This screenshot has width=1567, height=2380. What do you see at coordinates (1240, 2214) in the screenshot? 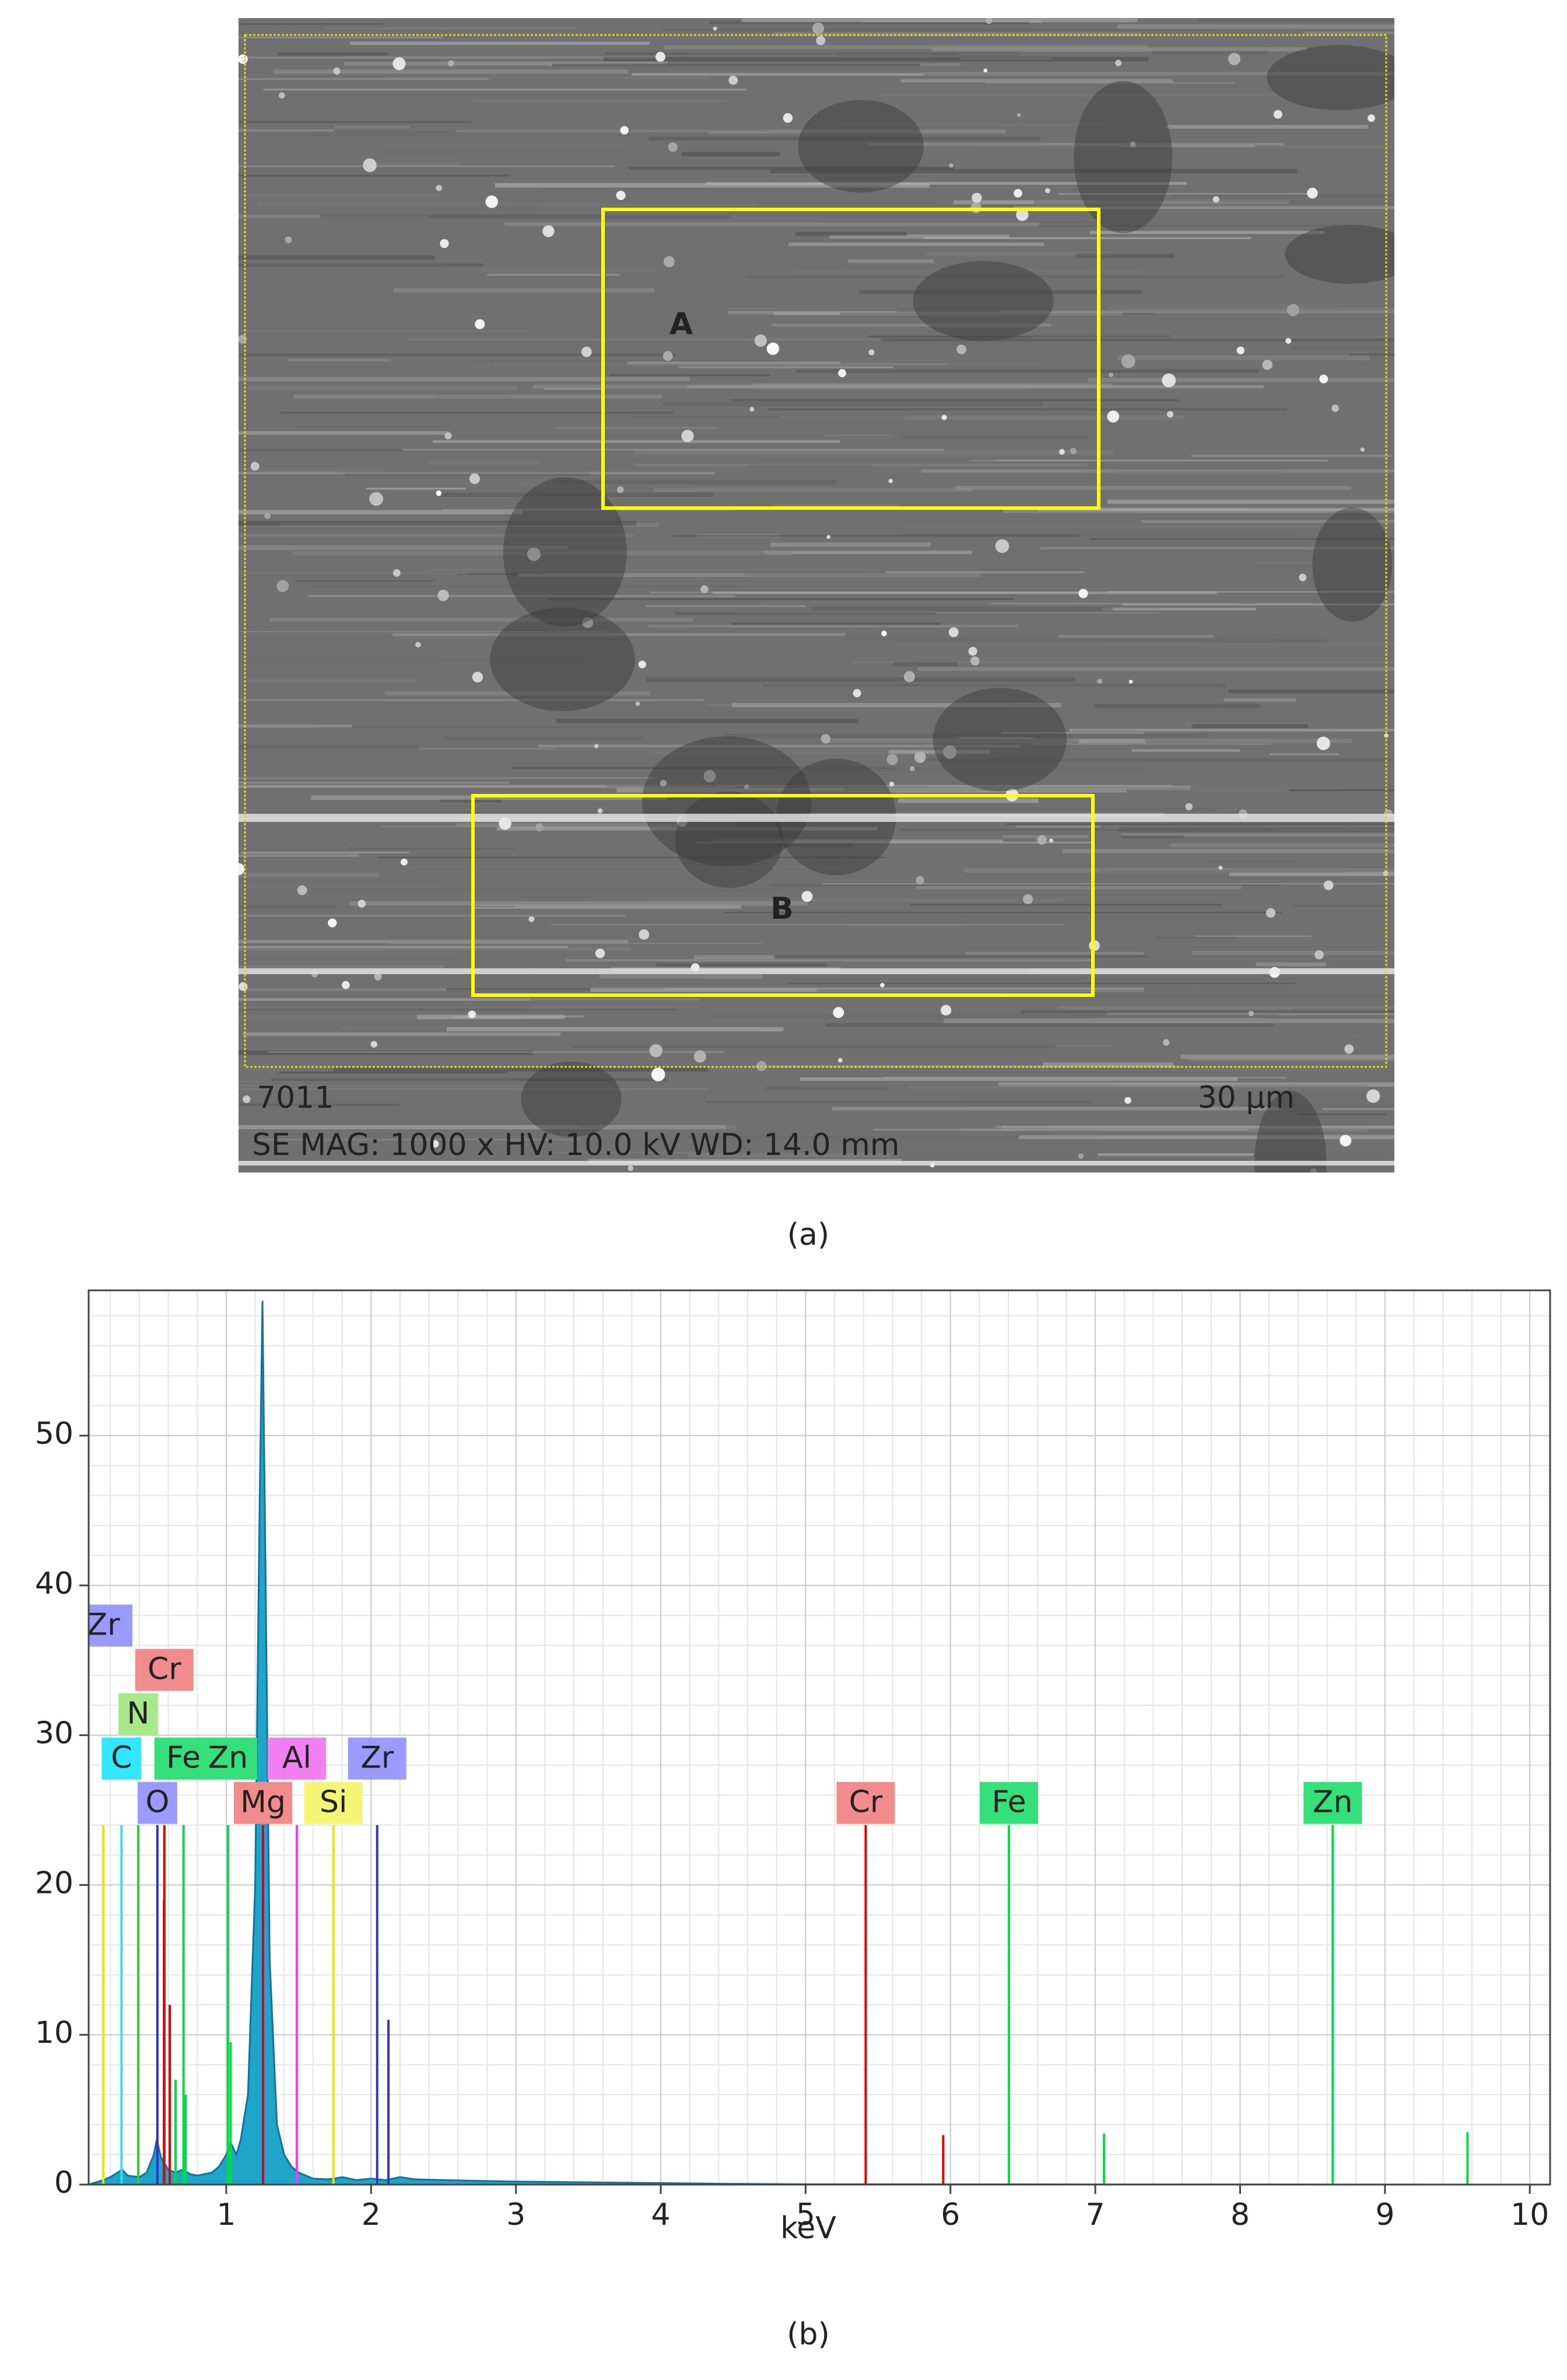
I see `x-tick-label: 8` at bounding box center [1240, 2214].